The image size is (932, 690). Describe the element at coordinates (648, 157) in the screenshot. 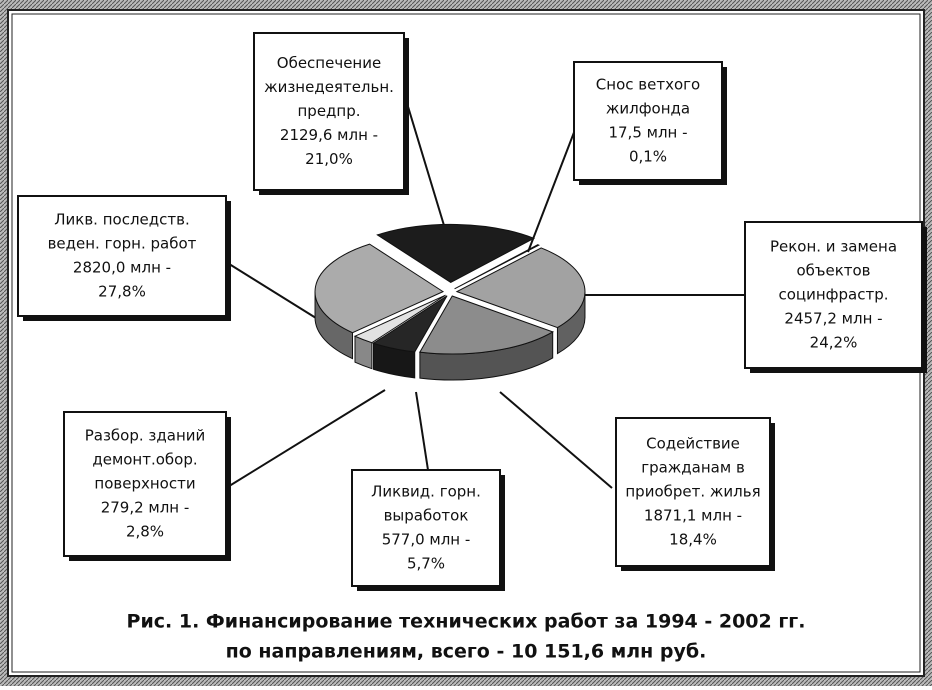

I see `data-label: 0,1%` at that location.